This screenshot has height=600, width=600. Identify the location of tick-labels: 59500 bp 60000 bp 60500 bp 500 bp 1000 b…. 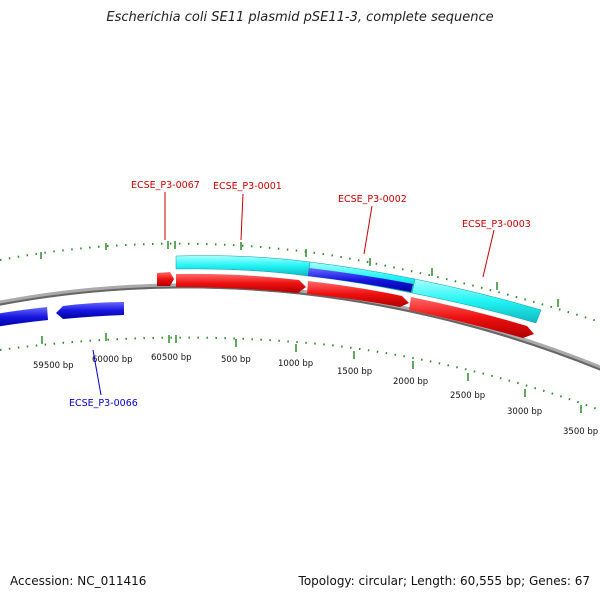
(315, 395).